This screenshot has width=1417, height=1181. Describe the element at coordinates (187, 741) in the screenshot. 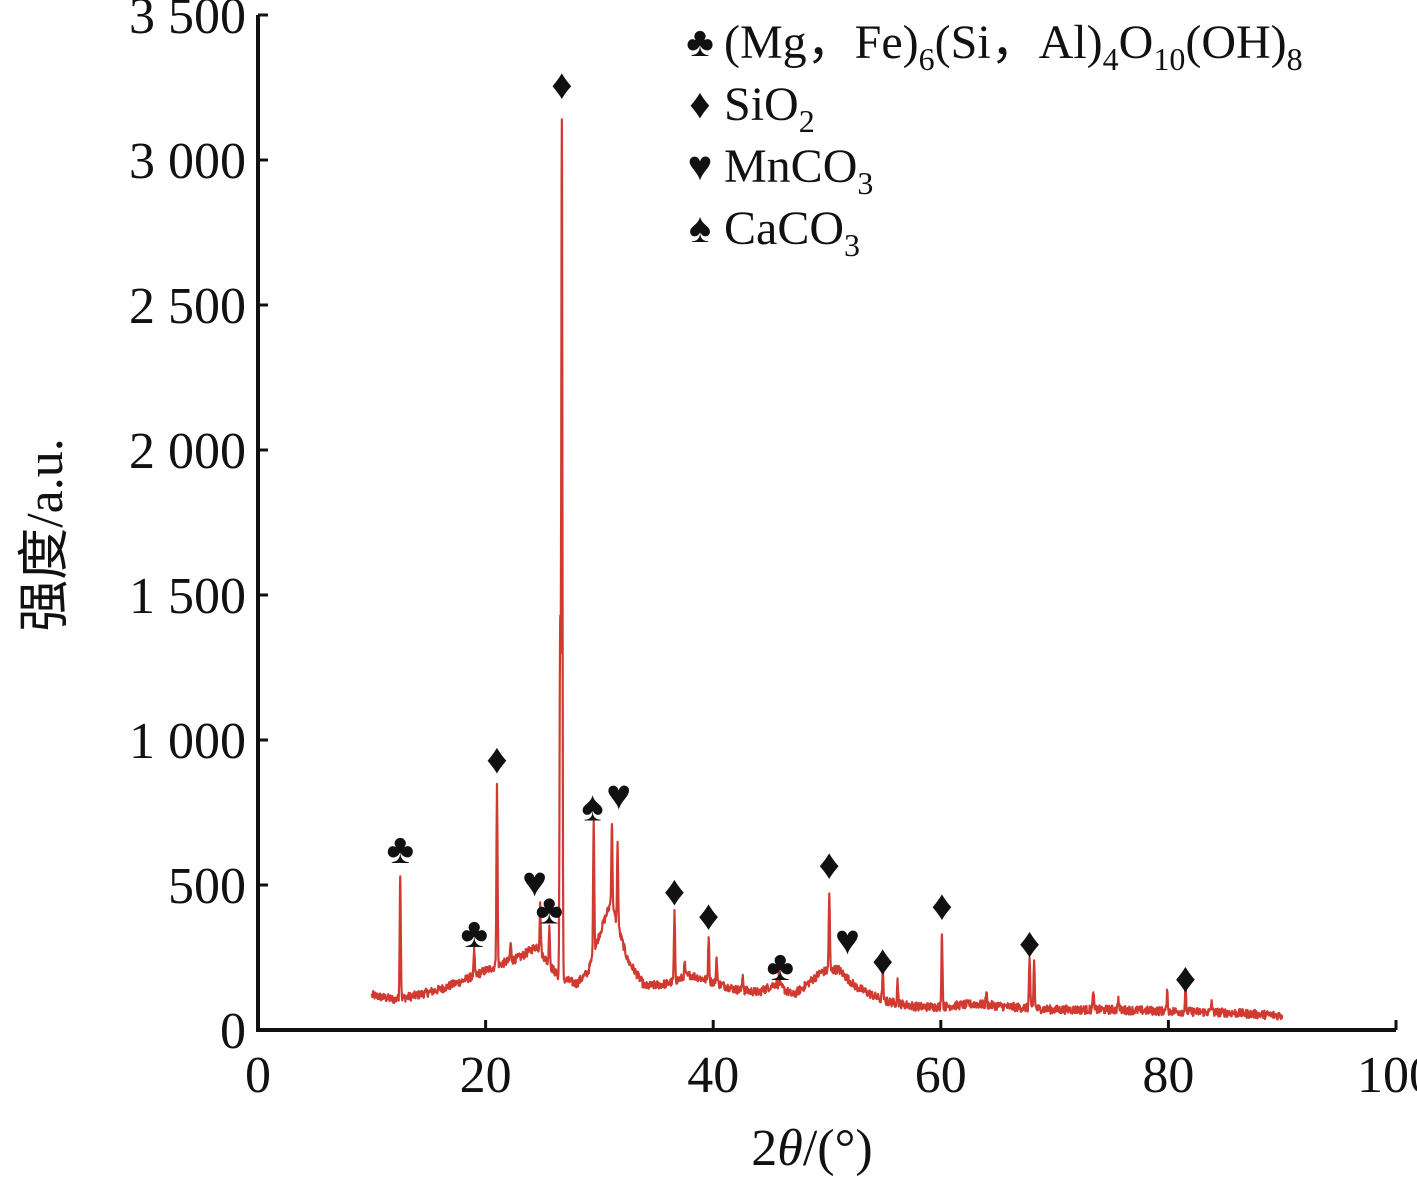

I see `y-tick-label: 1 000` at that location.